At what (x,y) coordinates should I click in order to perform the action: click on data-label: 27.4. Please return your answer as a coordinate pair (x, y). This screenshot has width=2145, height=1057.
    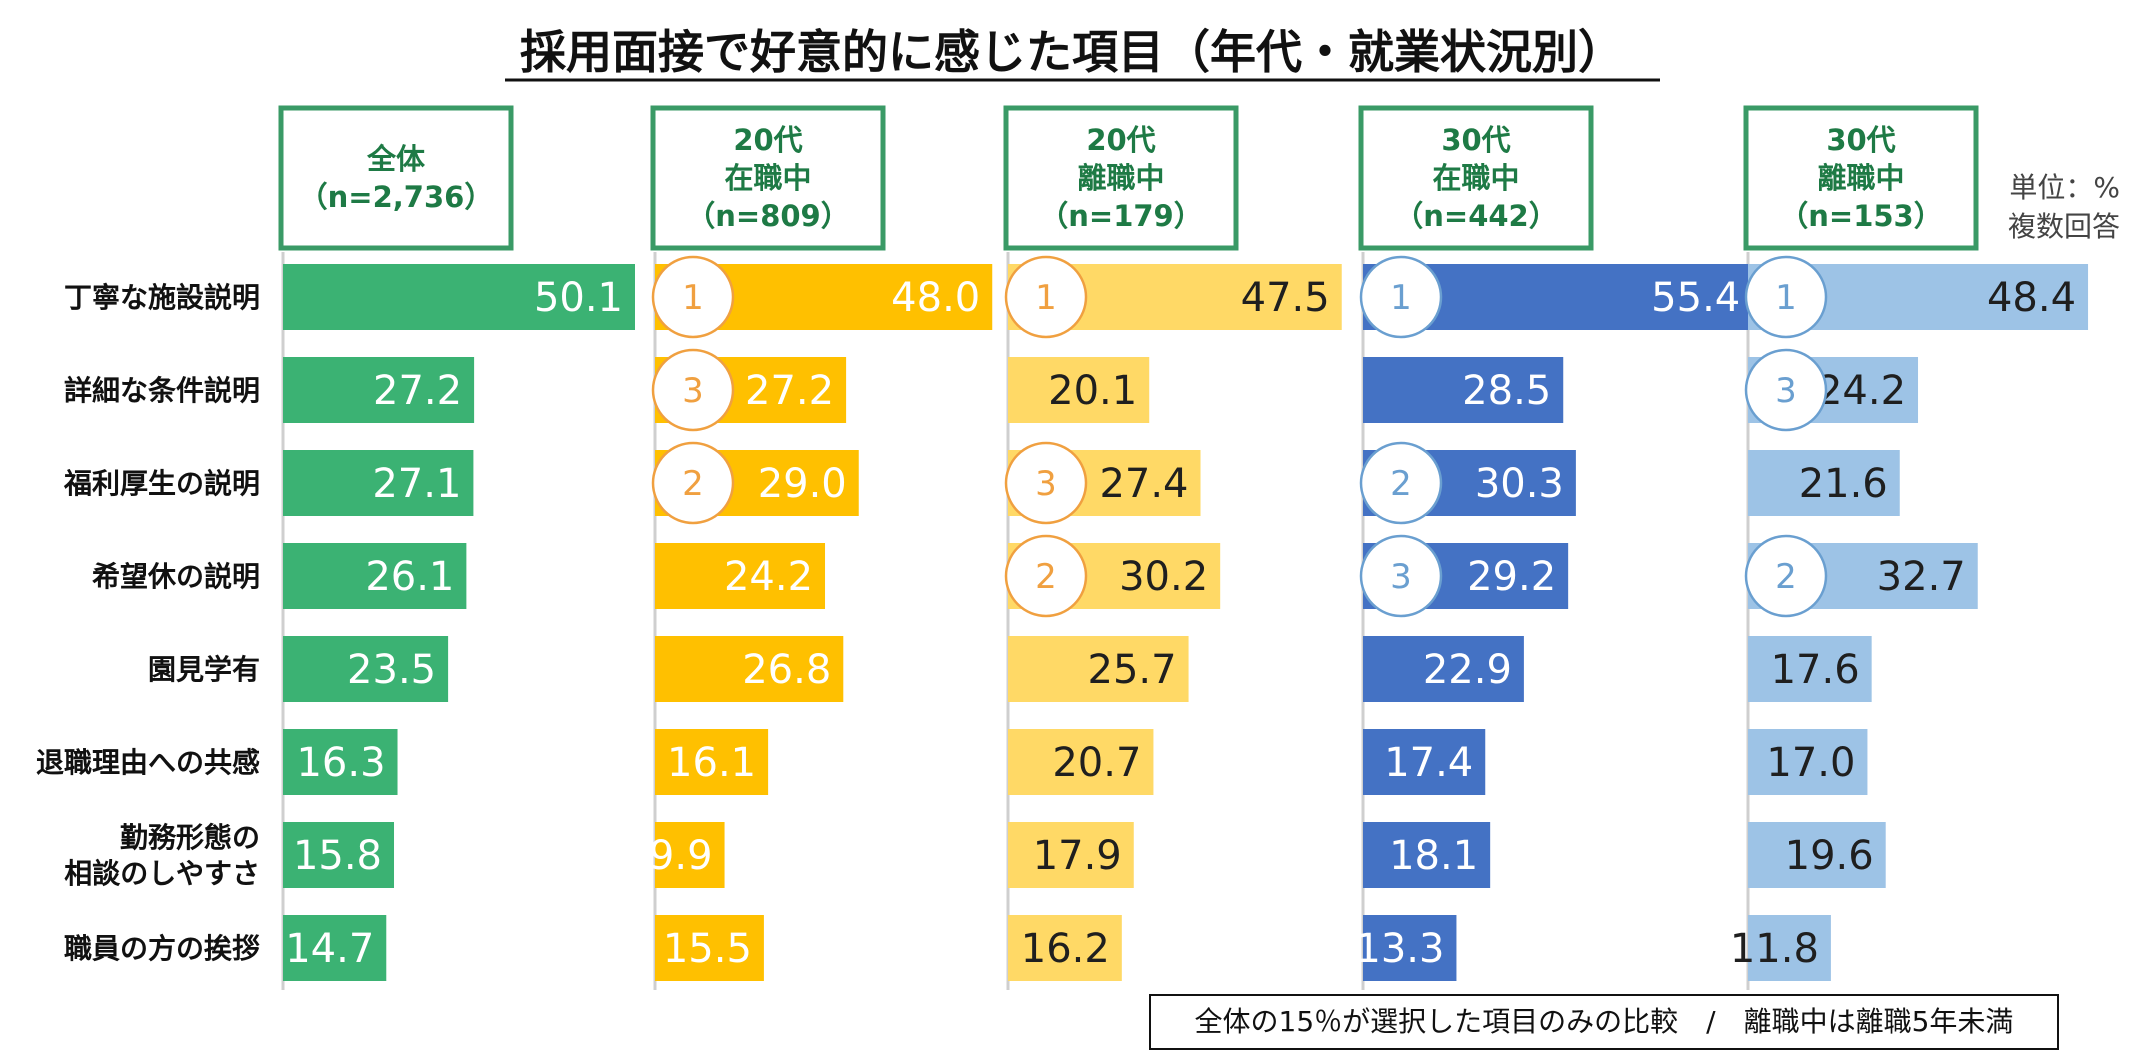
    Looking at the image, I should click on (1143, 484).